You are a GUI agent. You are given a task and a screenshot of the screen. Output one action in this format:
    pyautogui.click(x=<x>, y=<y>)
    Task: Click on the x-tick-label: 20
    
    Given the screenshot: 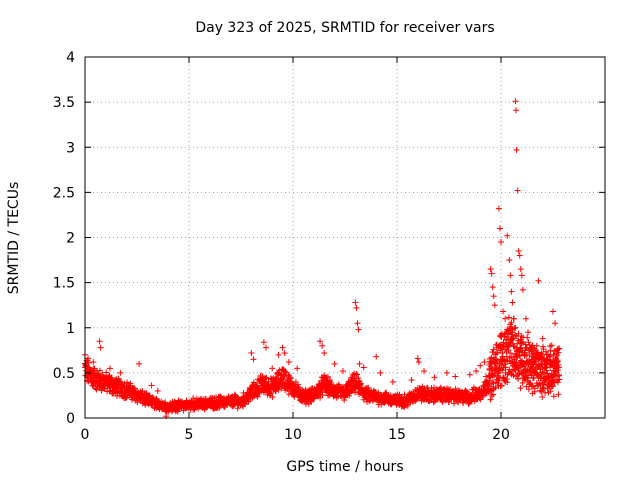 What is the action you would take?
    pyautogui.click(x=501, y=435)
    